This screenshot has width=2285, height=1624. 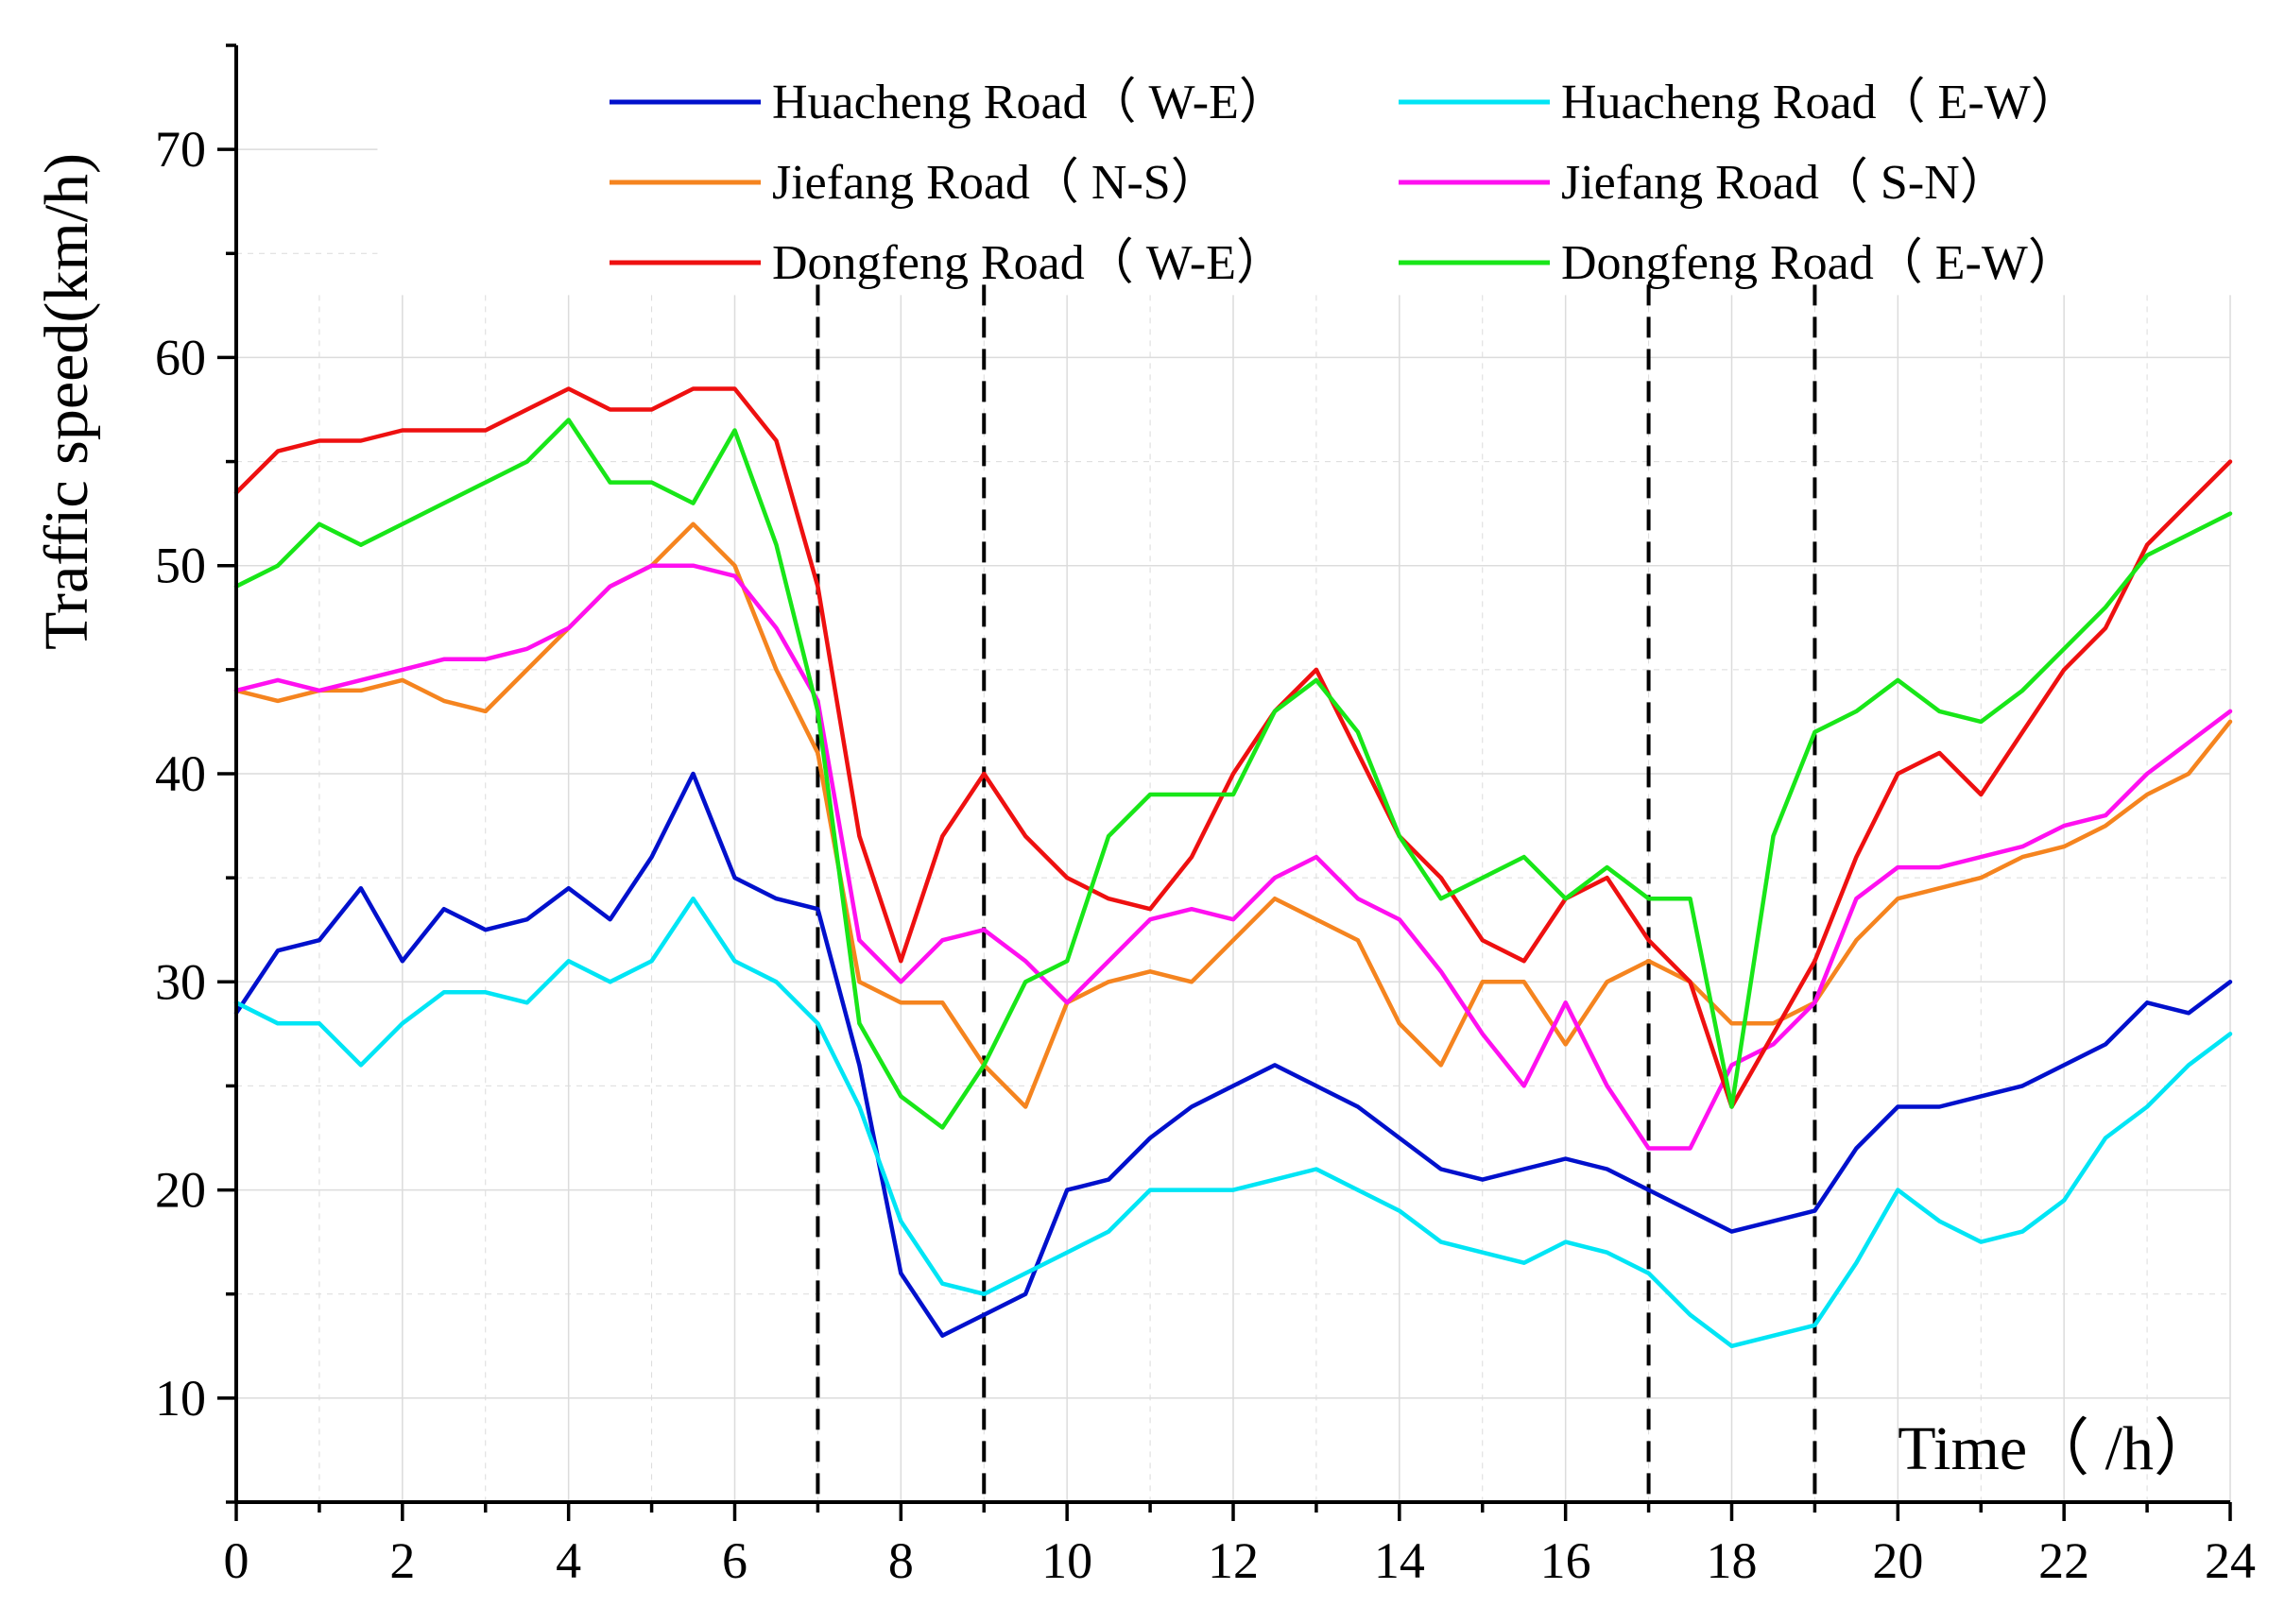 What do you see at coordinates (1819, 263) in the screenshot?
I see `legend-label-6: Dongfeng Road（ E-W）` at bounding box center [1819, 263].